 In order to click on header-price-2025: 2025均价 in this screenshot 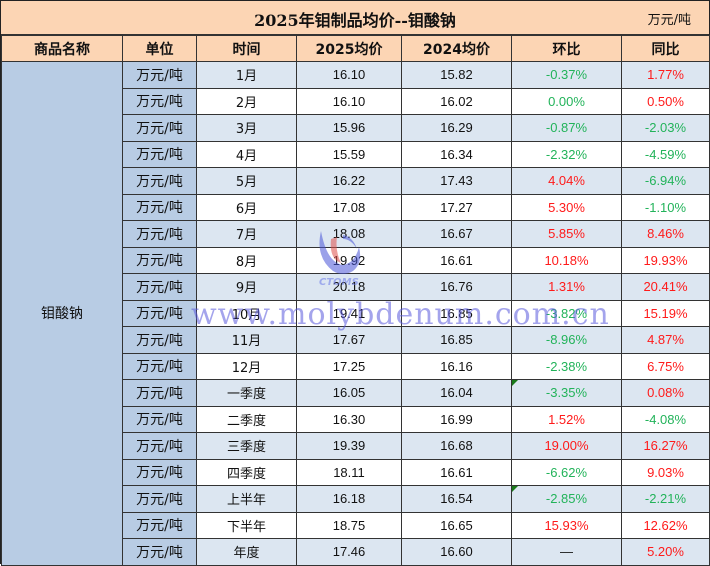, I will do `click(349, 48)`.